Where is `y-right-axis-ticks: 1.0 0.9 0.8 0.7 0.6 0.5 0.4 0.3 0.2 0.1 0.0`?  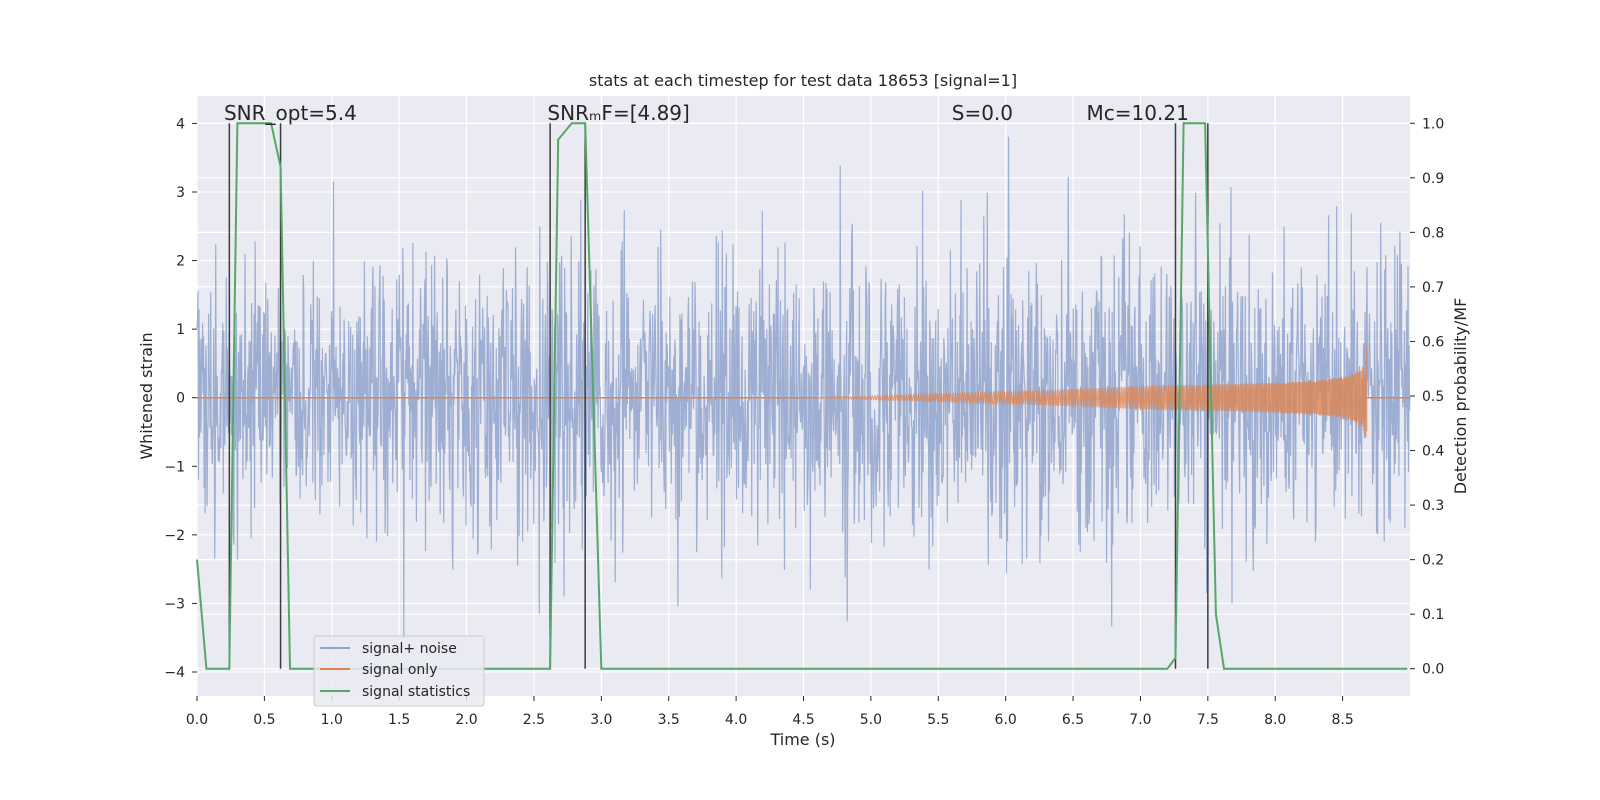 y-right-axis-ticks: 1.0 0.9 0.8 0.7 0.6 0.5 0.4 0.3 0.2 0.1 0.0 is located at coordinates (1427, 397).